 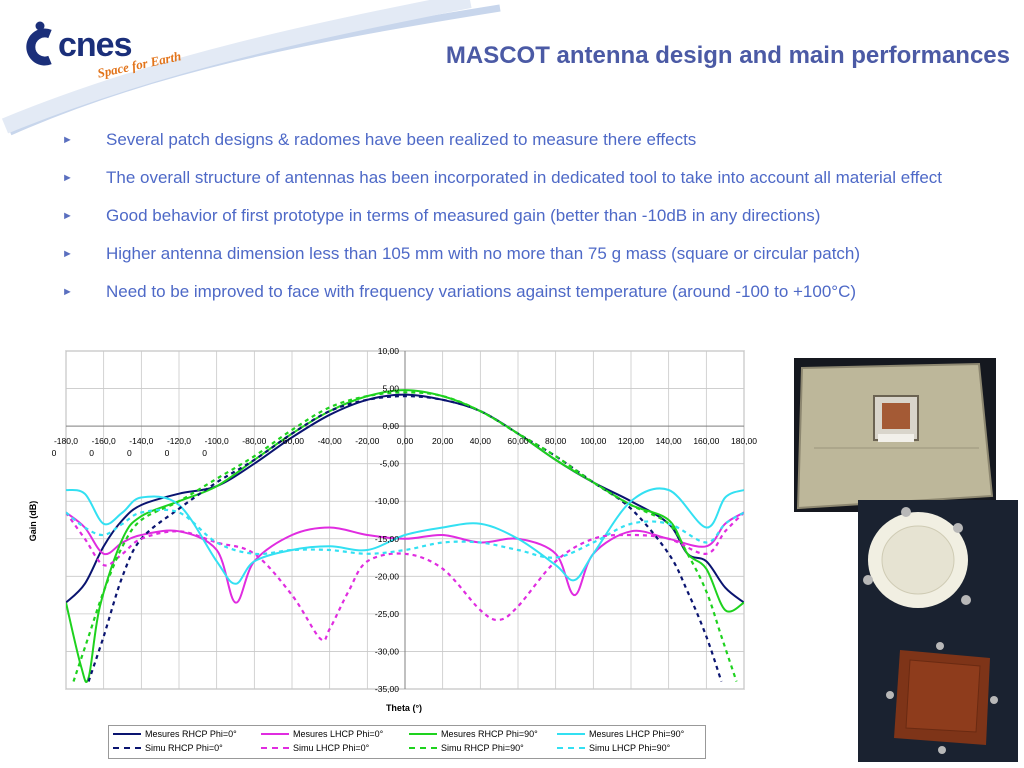 What do you see at coordinates (251, 68) in the screenshot?
I see `header-swoosh-decoration` at bounding box center [251, 68].